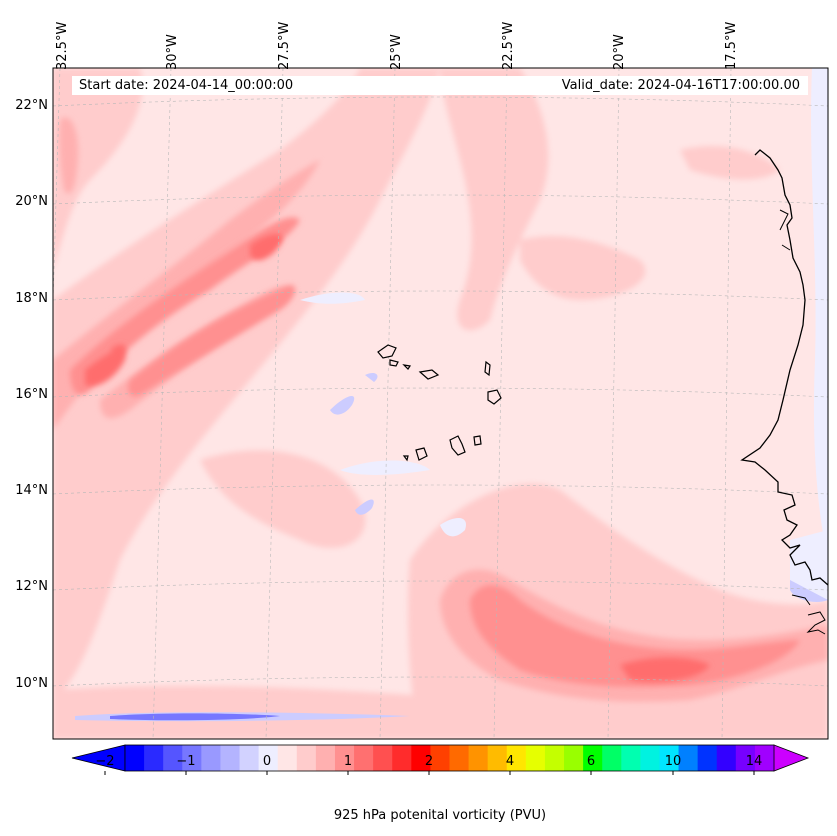 The image size is (837, 836). Describe the element at coordinates (31, 201) in the screenshot. I see `lat-label: 20°N` at that location.